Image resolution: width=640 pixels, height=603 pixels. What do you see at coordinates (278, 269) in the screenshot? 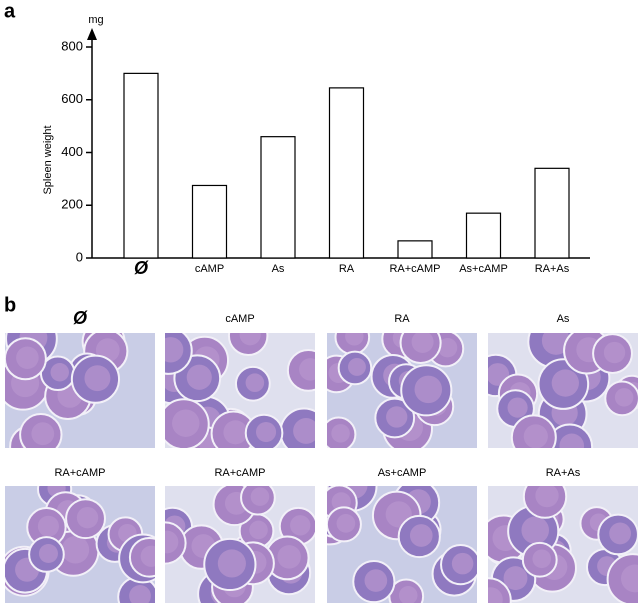
I see `x-tick-label: As` at bounding box center [278, 269].